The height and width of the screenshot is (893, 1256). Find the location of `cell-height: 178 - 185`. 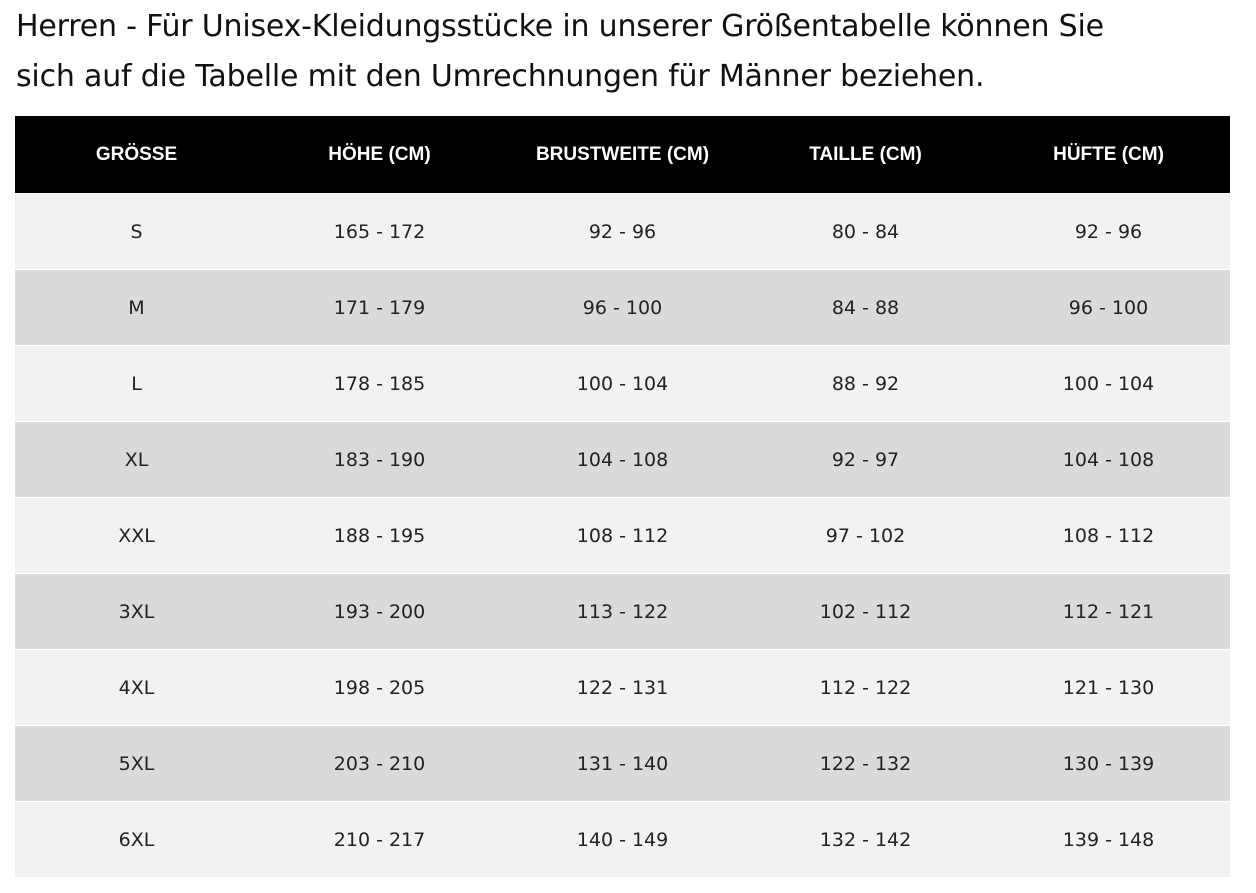

cell-height: 178 - 185 is located at coordinates (379, 383).